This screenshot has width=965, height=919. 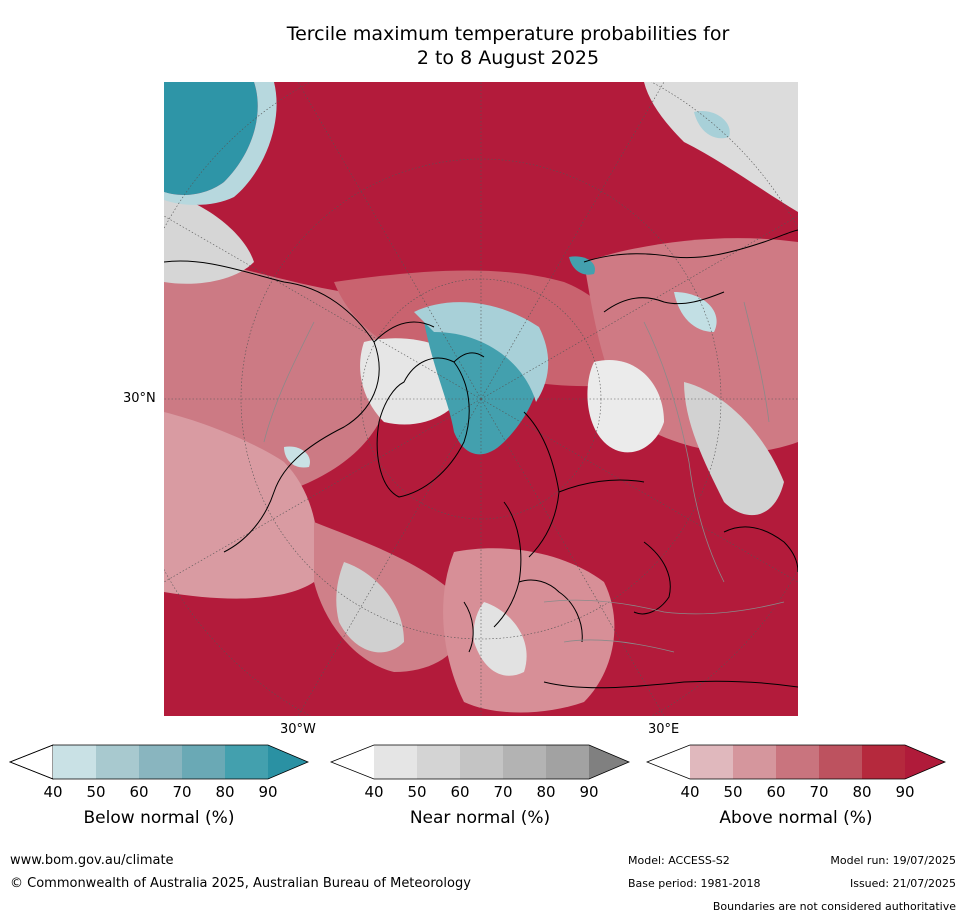 What do you see at coordinates (529, 630) in the screenshot?
I see `region-europe-light` at bounding box center [529, 630].